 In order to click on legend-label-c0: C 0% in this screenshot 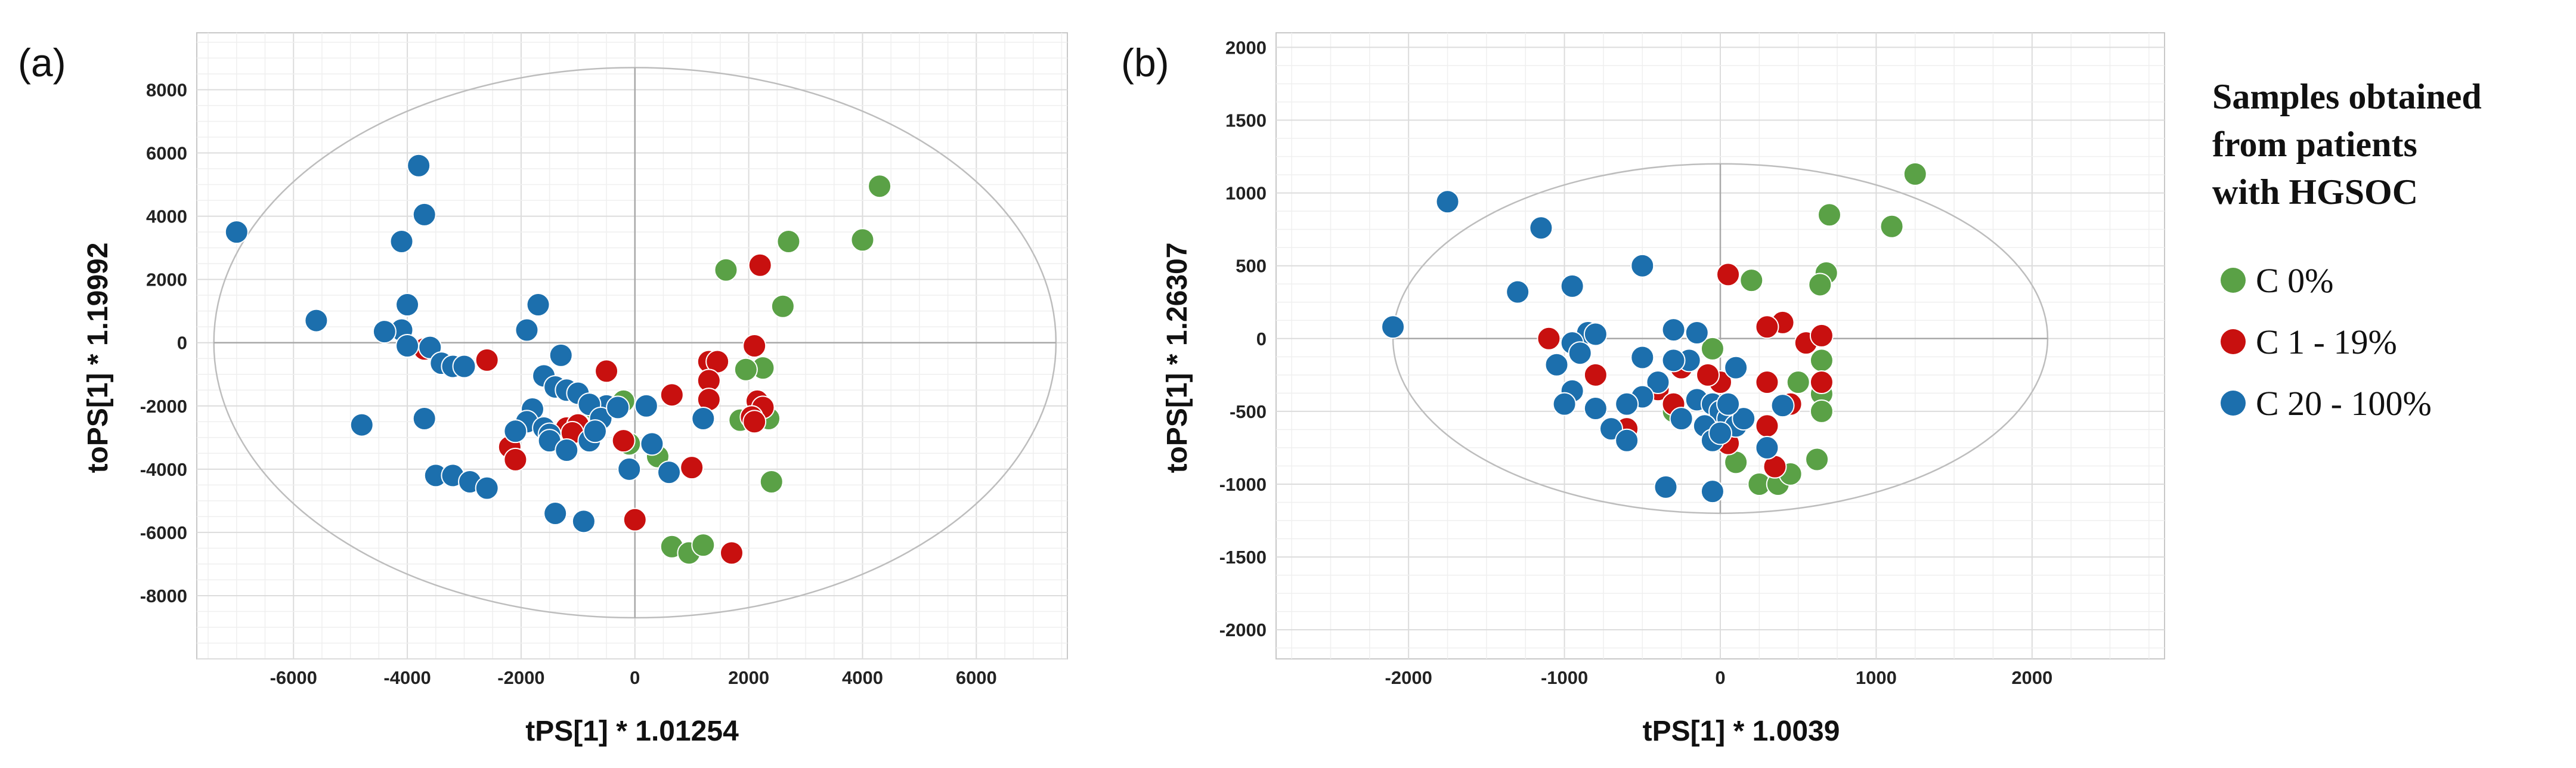, I will do `click(2295, 280)`.